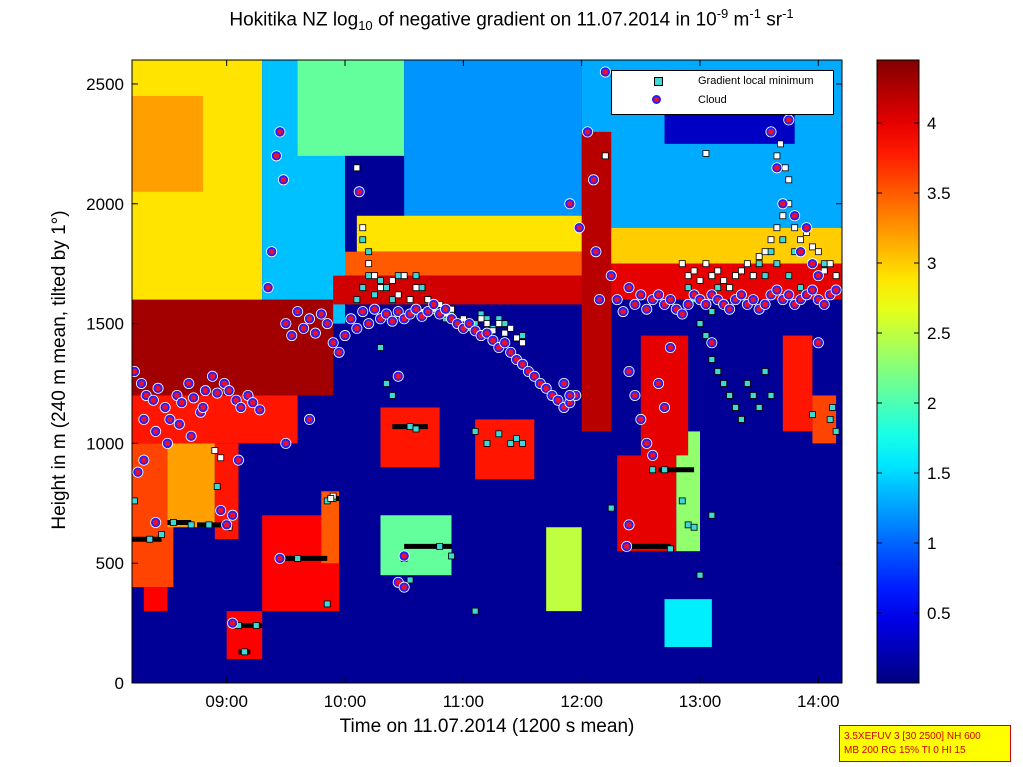  What do you see at coordinates (110, 563) in the screenshot?
I see `y-tick-label: 500` at bounding box center [110, 563].